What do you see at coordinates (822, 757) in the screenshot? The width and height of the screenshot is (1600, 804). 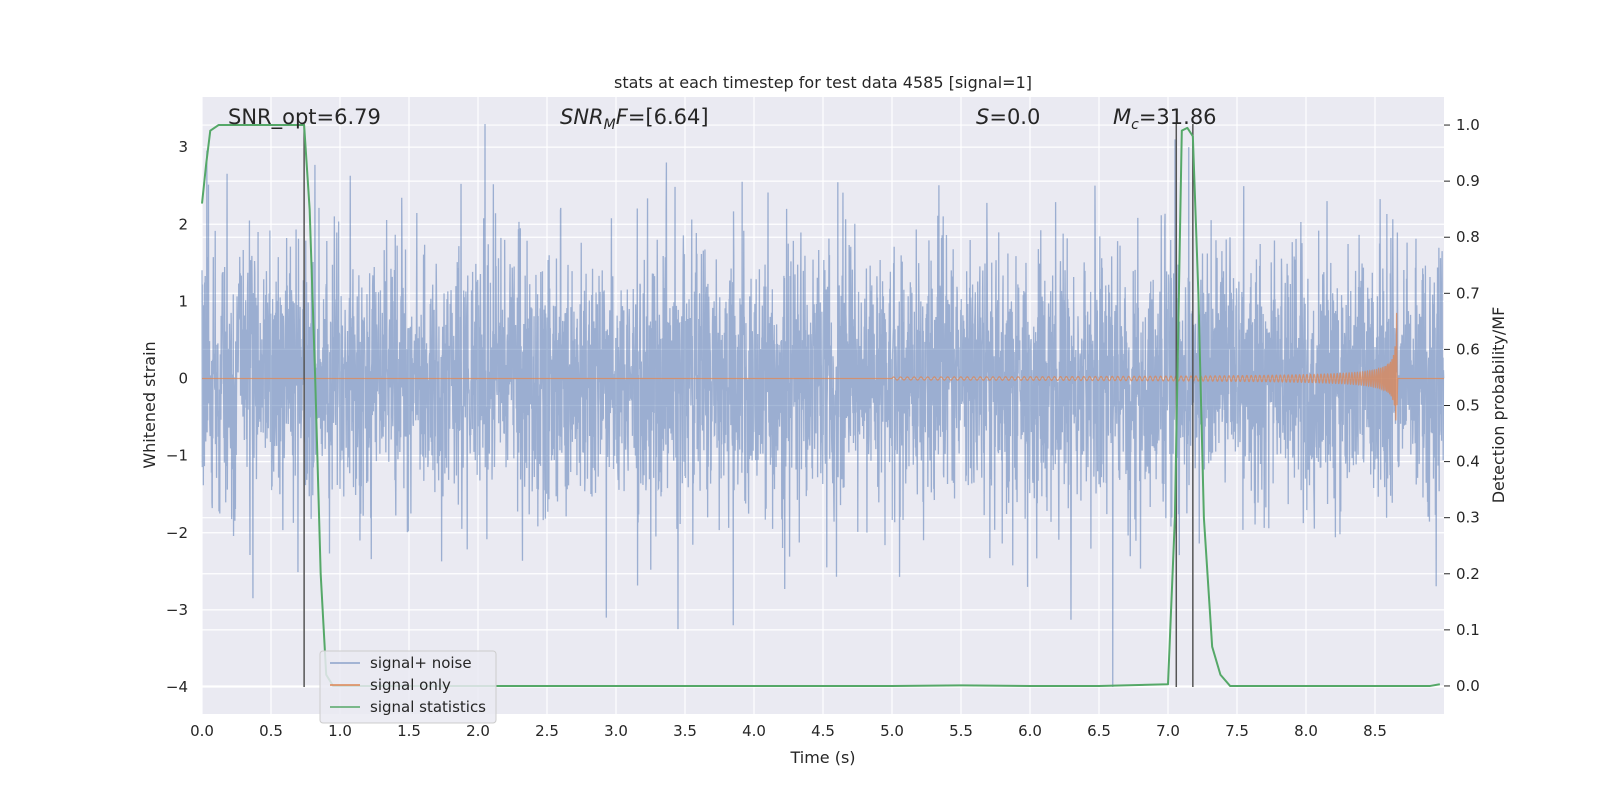 I see `x-axis-label: Time (s)` at bounding box center [822, 757].